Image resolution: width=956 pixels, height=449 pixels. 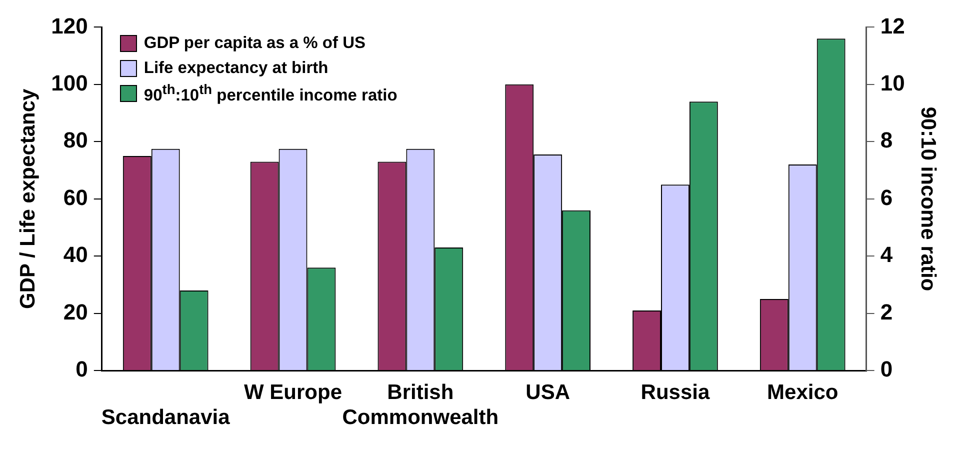 What do you see at coordinates (82, 369) in the screenshot?
I see `y-tick-label: 0` at bounding box center [82, 369].